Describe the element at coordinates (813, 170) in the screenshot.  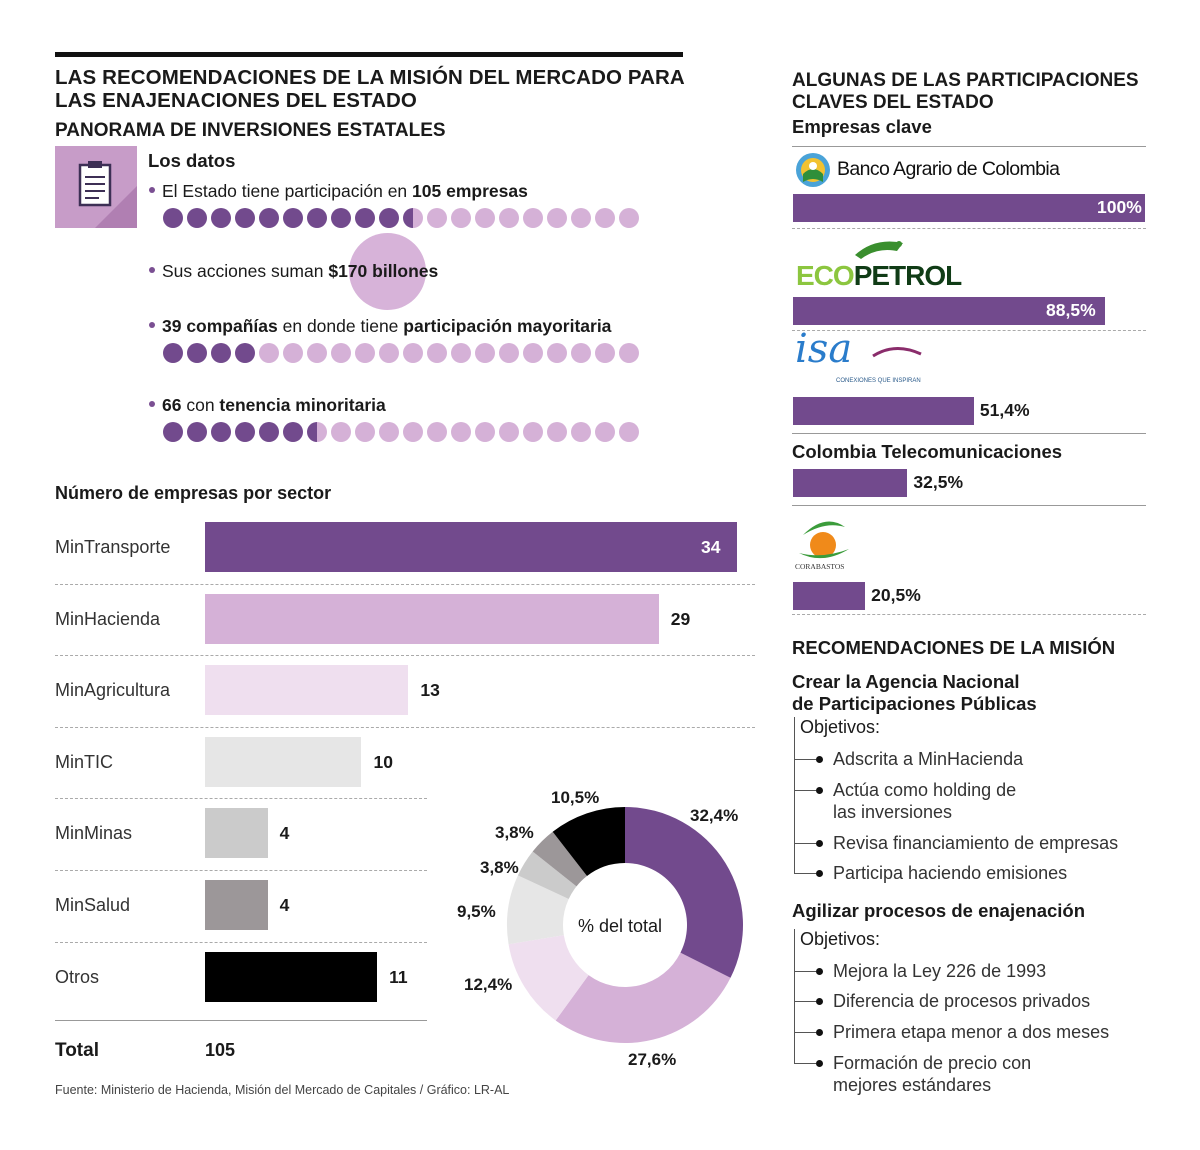
I see `banco-agrario-logo` at that location.